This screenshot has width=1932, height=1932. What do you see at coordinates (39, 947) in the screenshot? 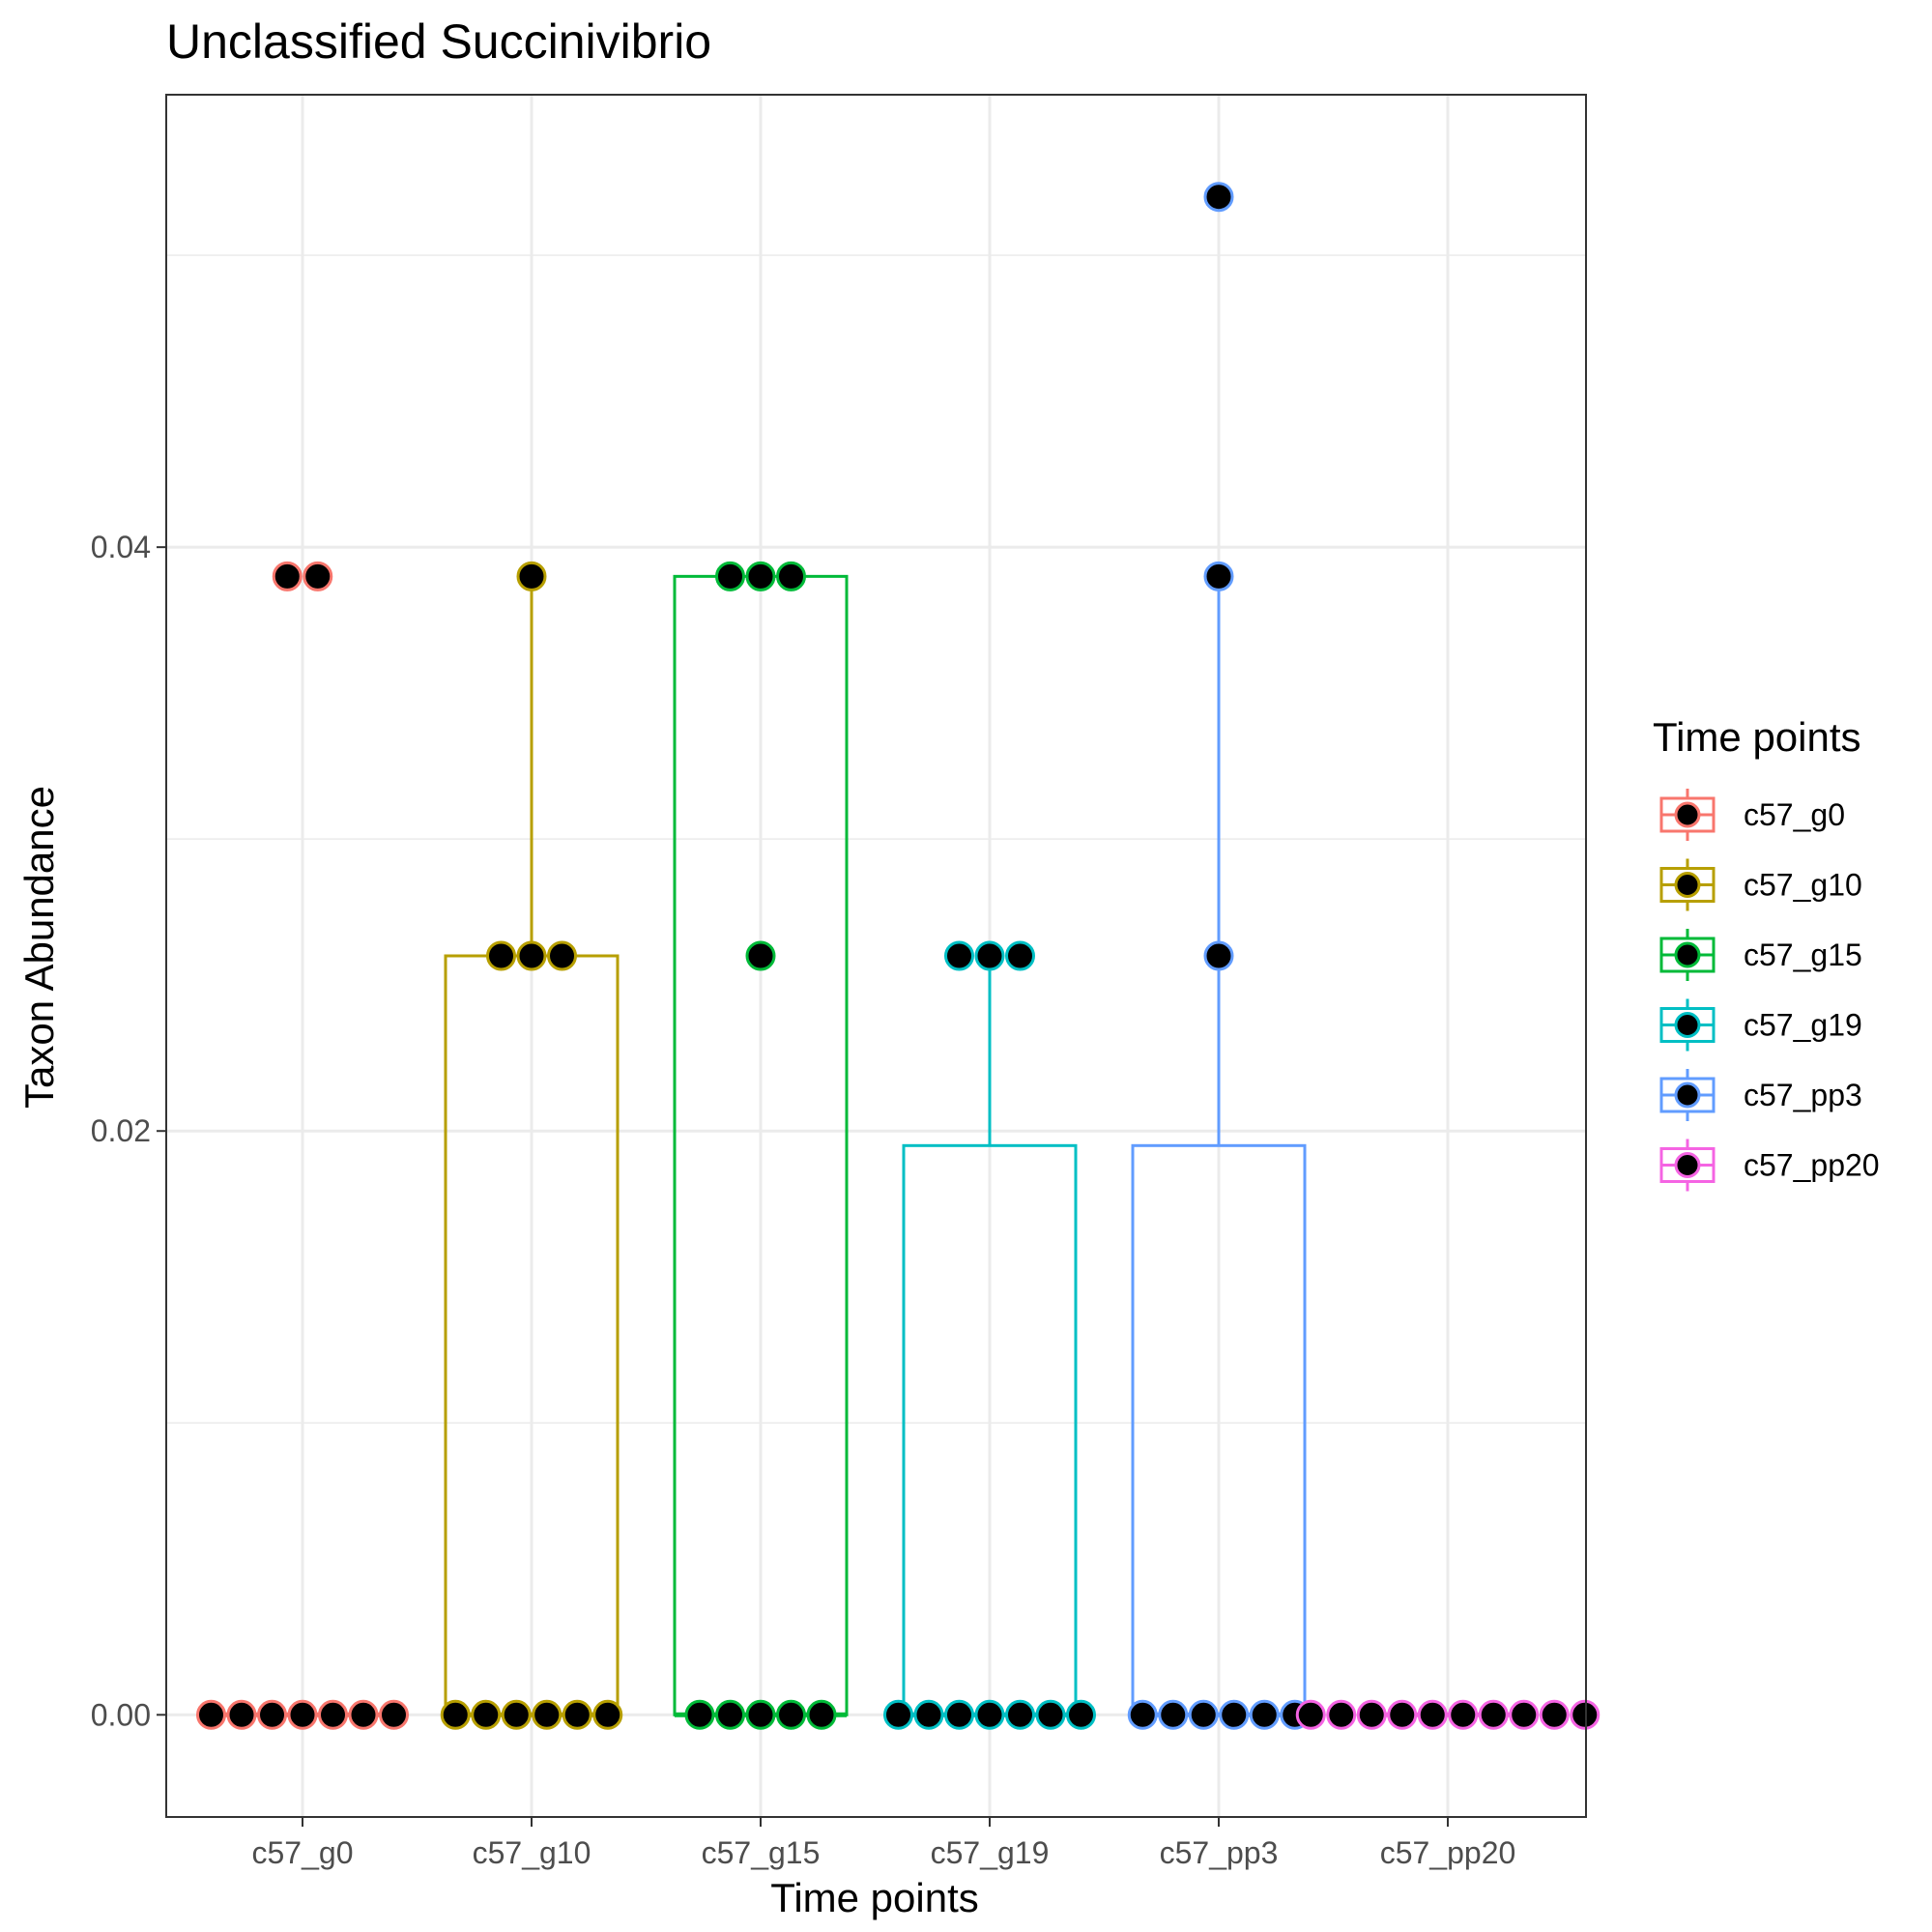
I see `y-axis-title: Taxon Abundance` at bounding box center [39, 947].